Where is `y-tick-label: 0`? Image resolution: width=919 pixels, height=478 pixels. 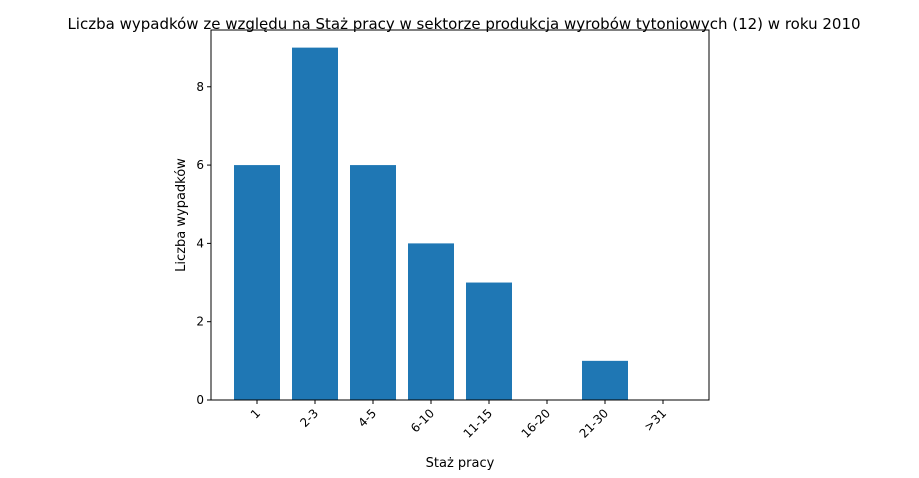 y-tick-label: 0 is located at coordinates (200, 400).